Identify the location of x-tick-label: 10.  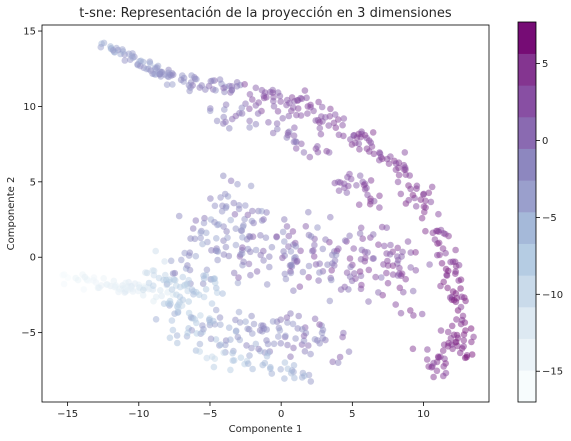
(423, 414).